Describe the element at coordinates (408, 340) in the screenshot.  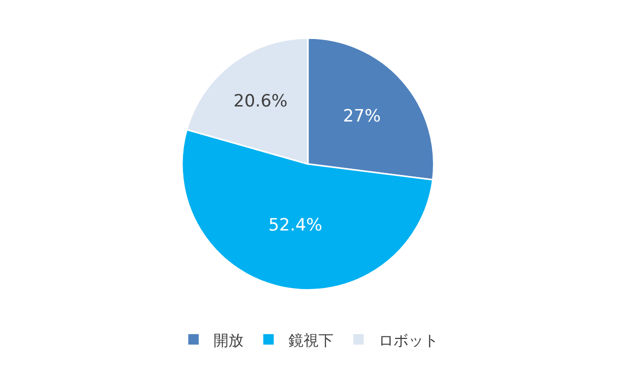
I see `legend-label: ロボット` at that location.